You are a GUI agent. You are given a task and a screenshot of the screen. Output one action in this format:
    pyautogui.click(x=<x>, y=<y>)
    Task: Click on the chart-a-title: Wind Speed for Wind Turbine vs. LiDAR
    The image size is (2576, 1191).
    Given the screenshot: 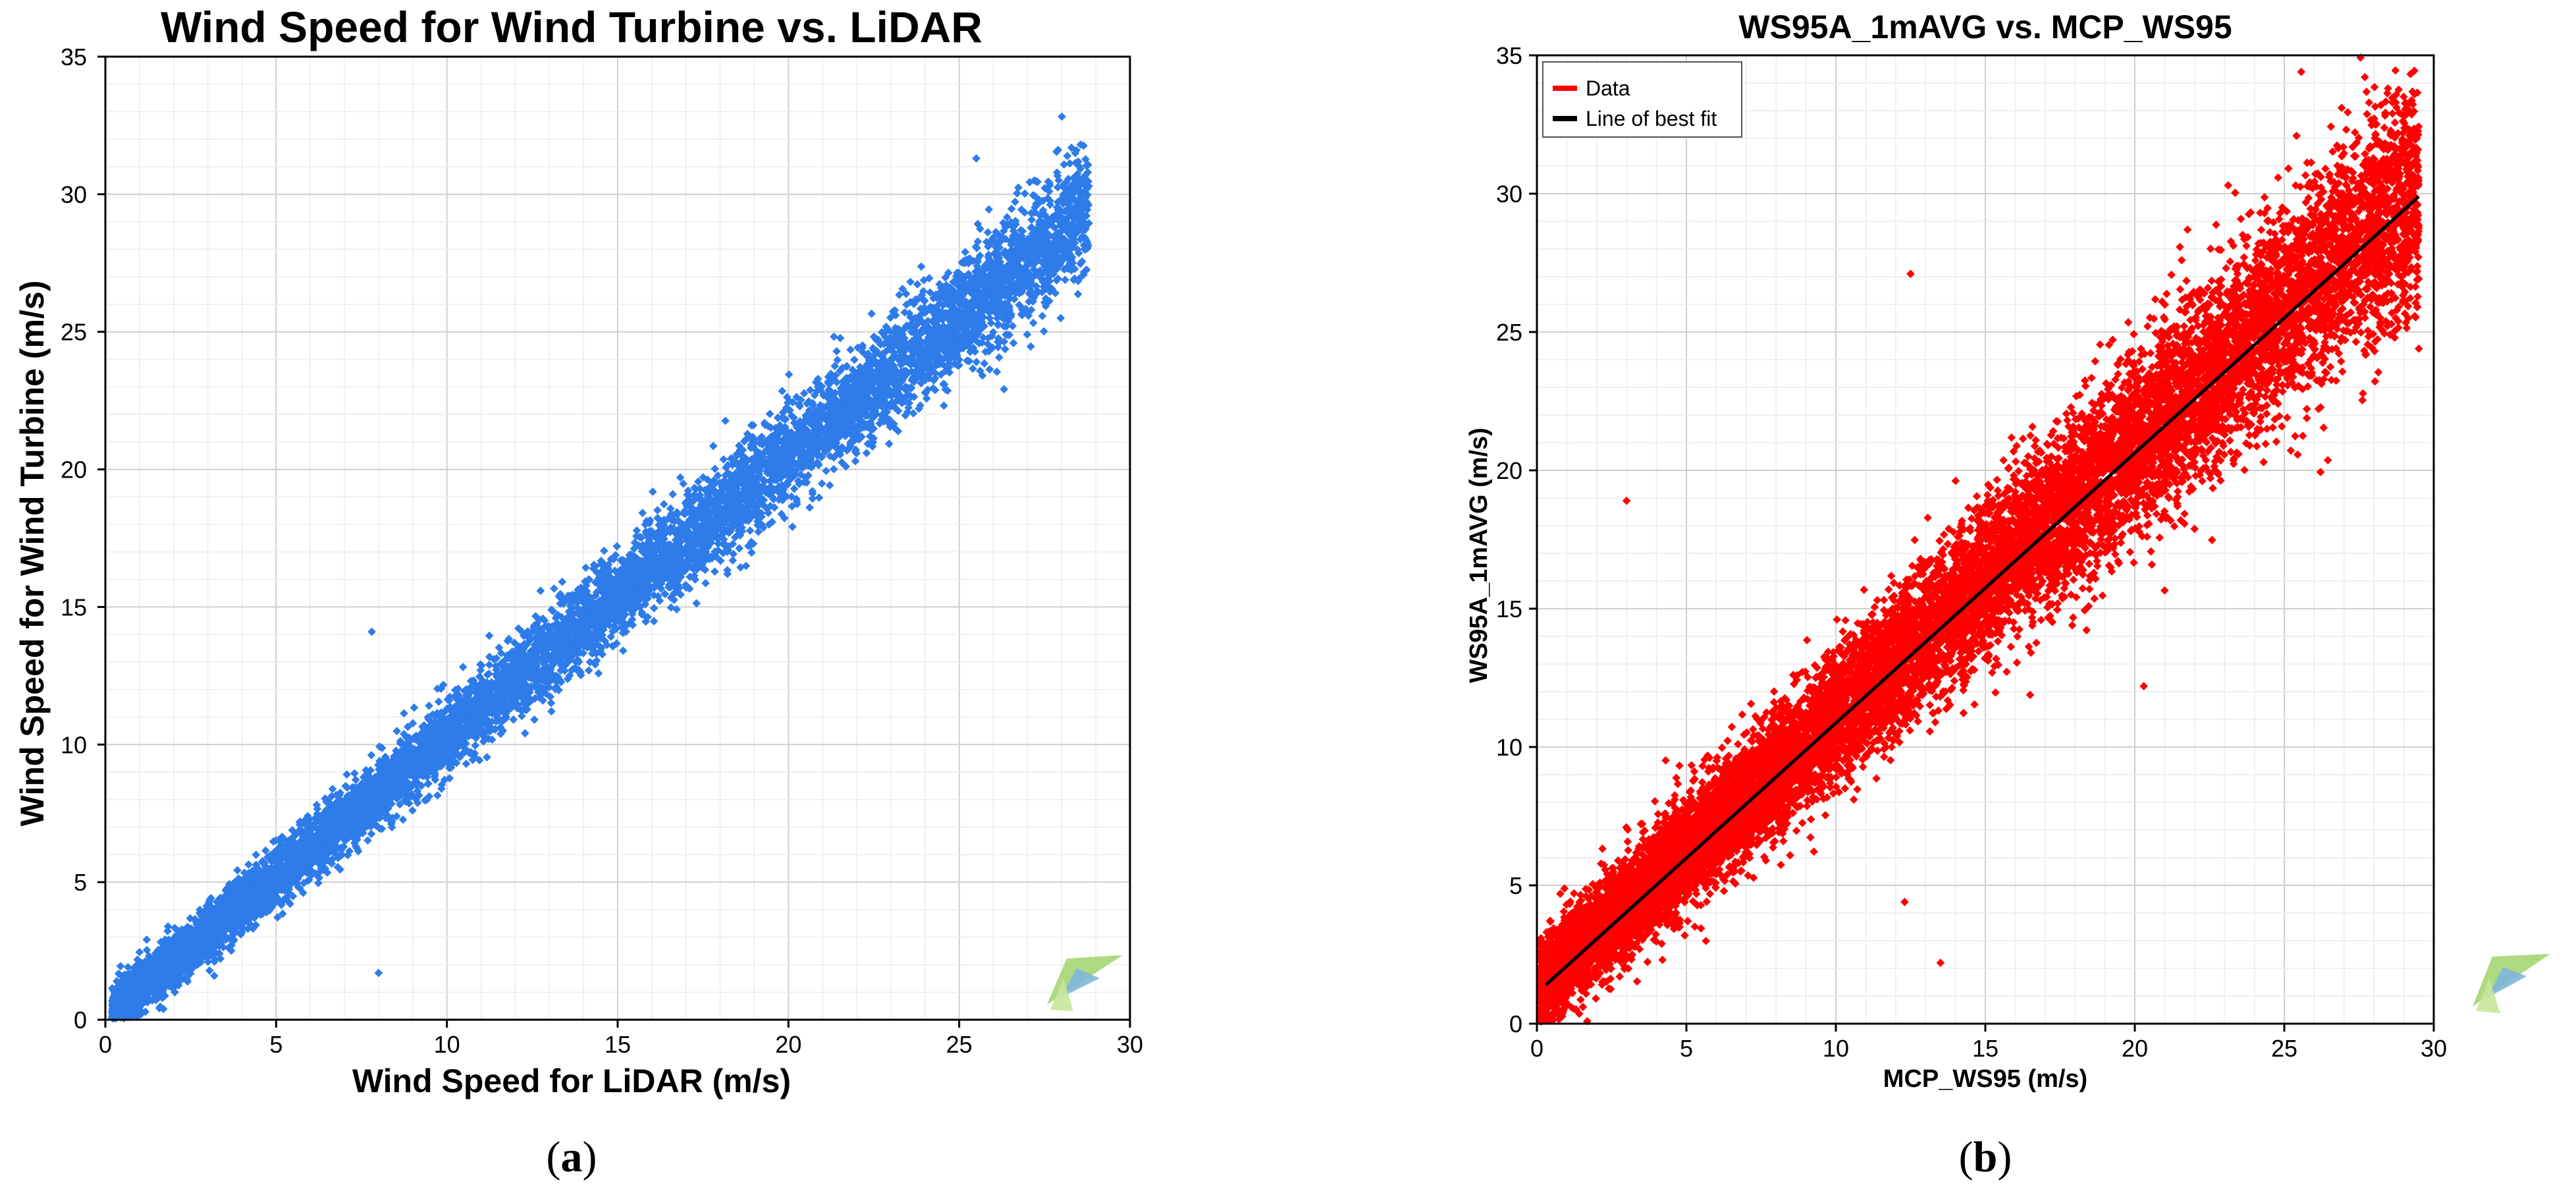 What is the action you would take?
    pyautogui.click(x=571, y=27)
    